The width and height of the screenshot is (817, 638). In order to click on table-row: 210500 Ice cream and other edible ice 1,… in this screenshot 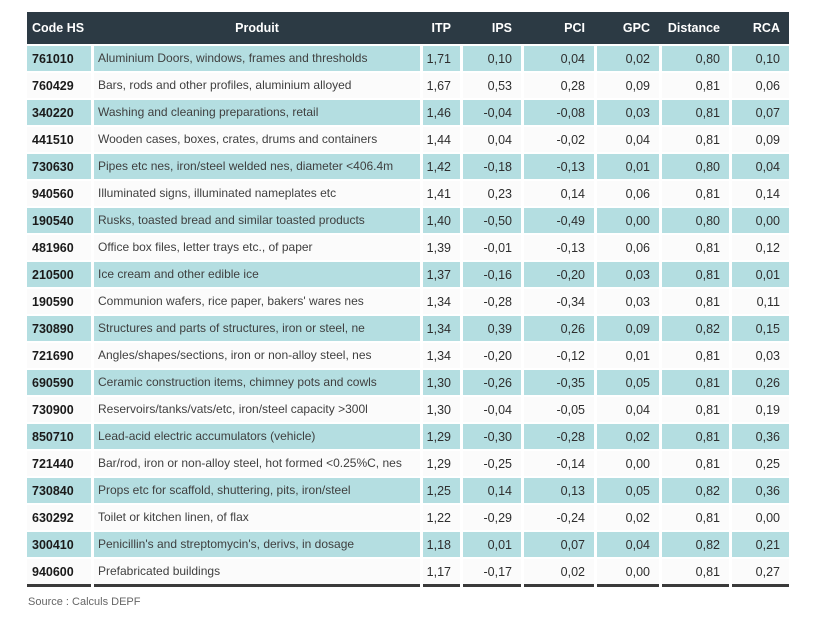, I will do `click(408, 274)`.